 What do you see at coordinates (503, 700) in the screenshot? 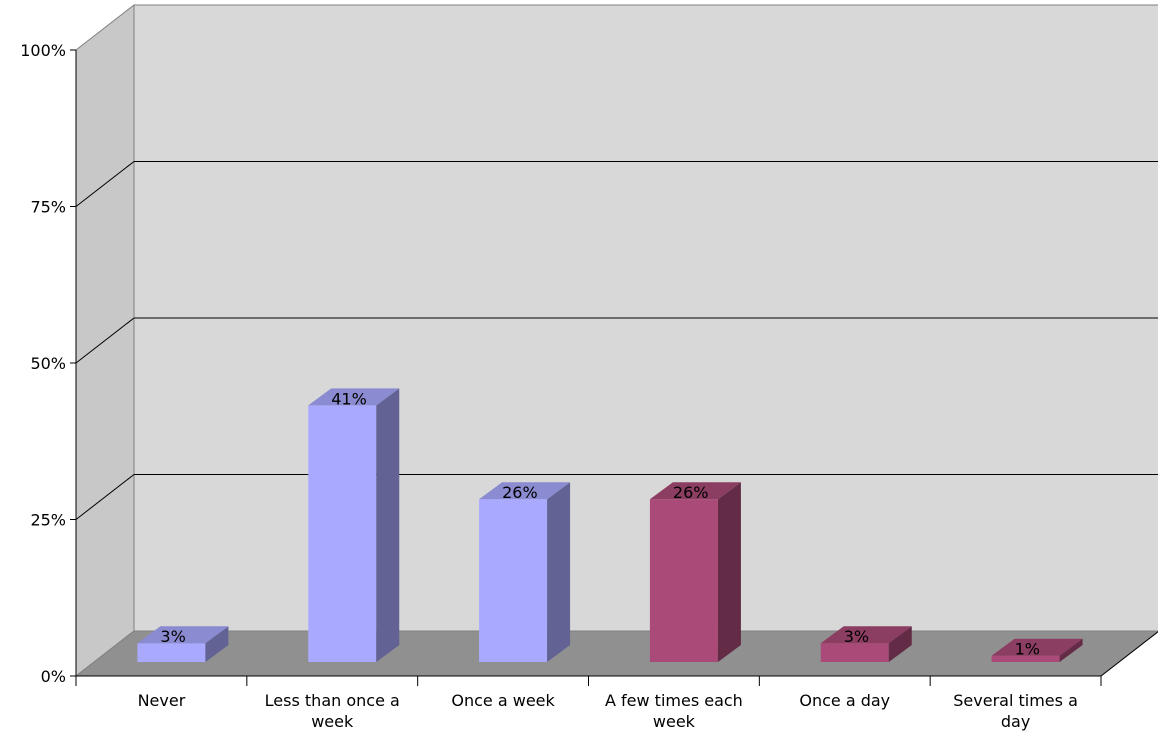
I see `category-label: Once a week` at bounding box center [503, 700].